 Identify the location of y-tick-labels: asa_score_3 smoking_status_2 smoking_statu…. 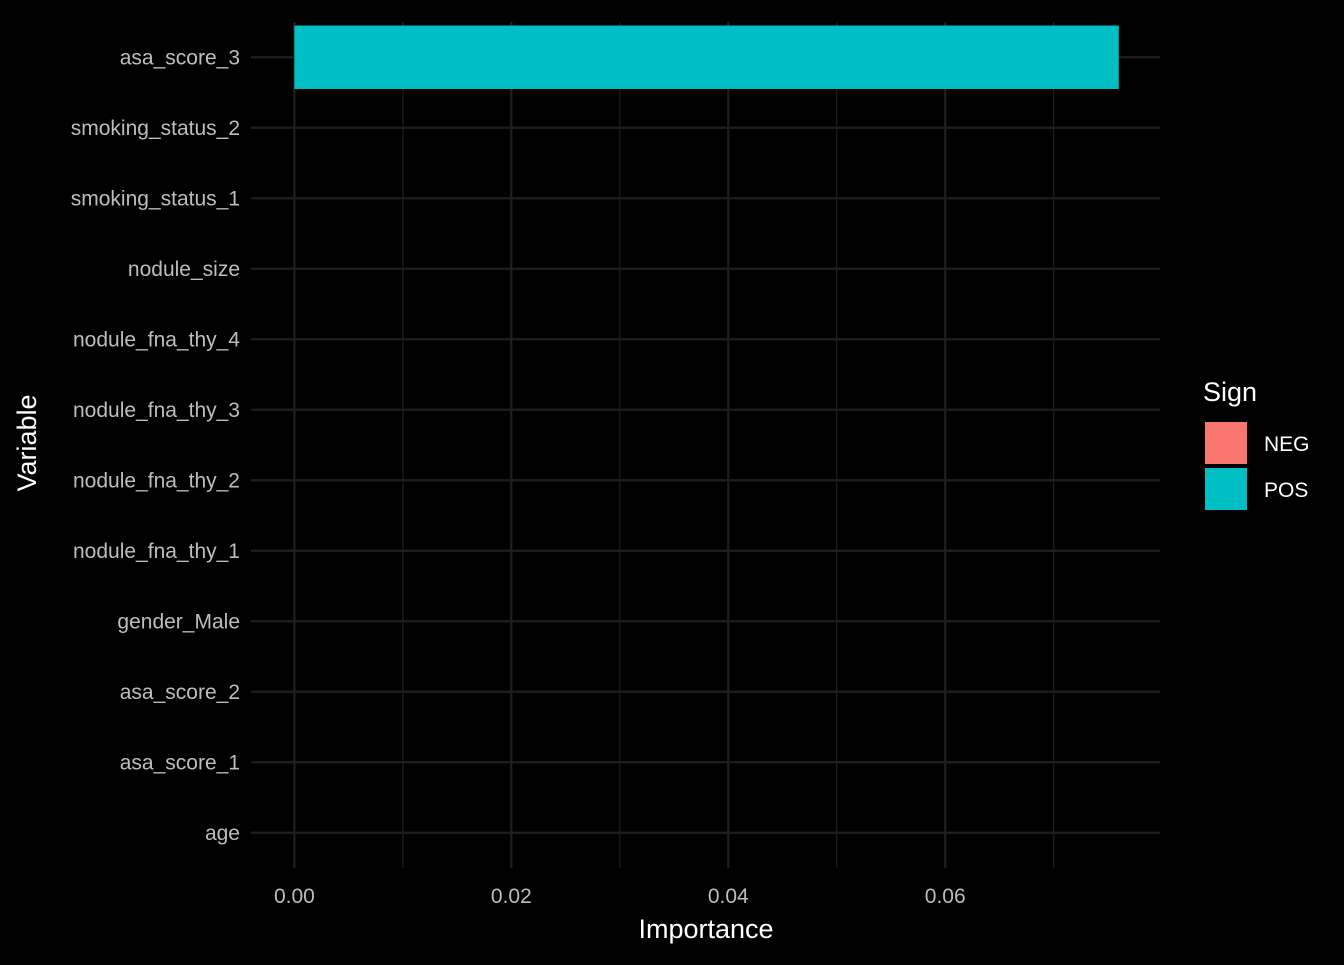
(156, 445).